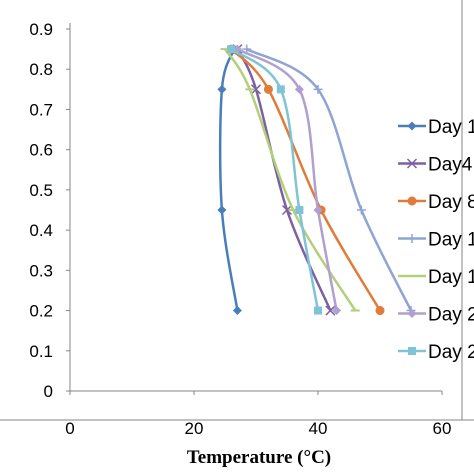 Image resolution: width=474 pixels, height=474 pixels. Describe the element at coordinates (41, 270) in the screenshot. I see `y-tick-label: 0.3` at that location.